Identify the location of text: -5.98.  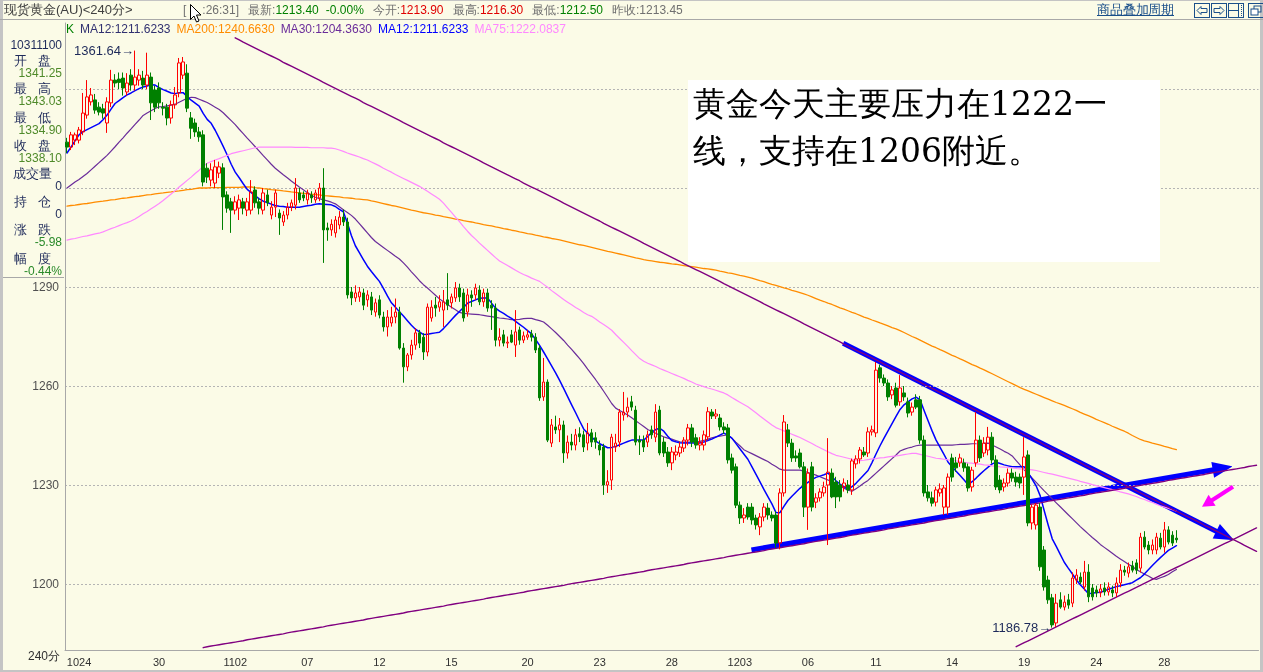
(47, 242).